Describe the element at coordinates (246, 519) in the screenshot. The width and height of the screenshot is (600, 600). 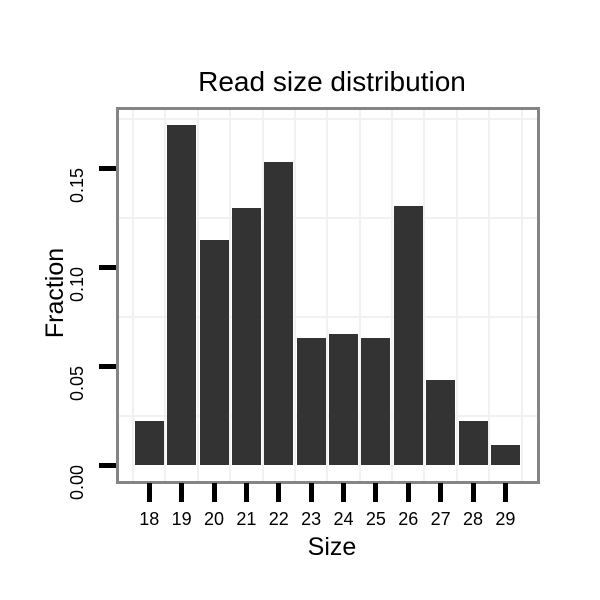
I see `x-tick-label: 21` at that location.